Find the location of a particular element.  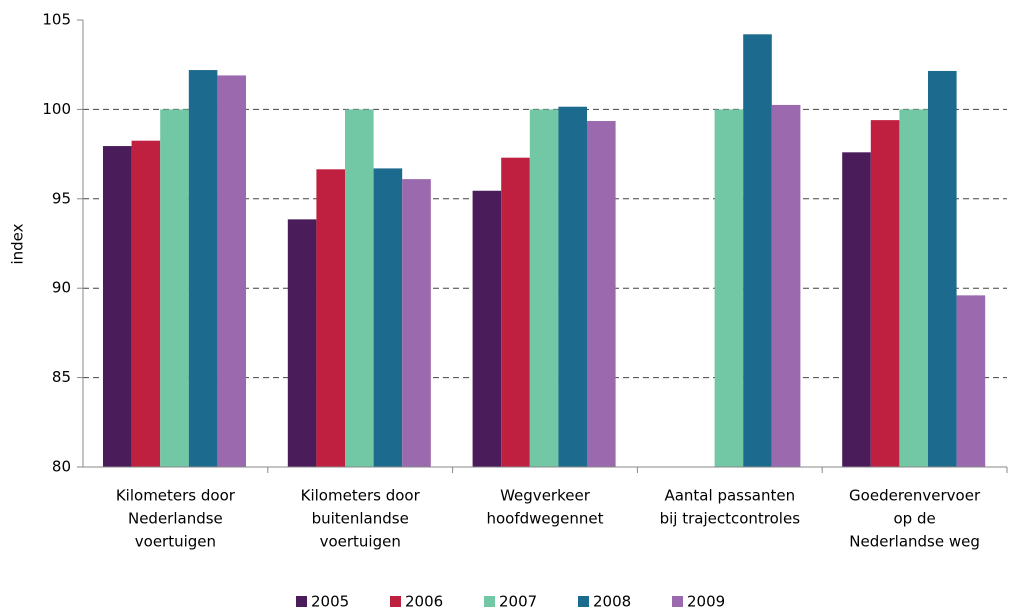

y-tick-label: 80 is located at coordinates (61, 467).